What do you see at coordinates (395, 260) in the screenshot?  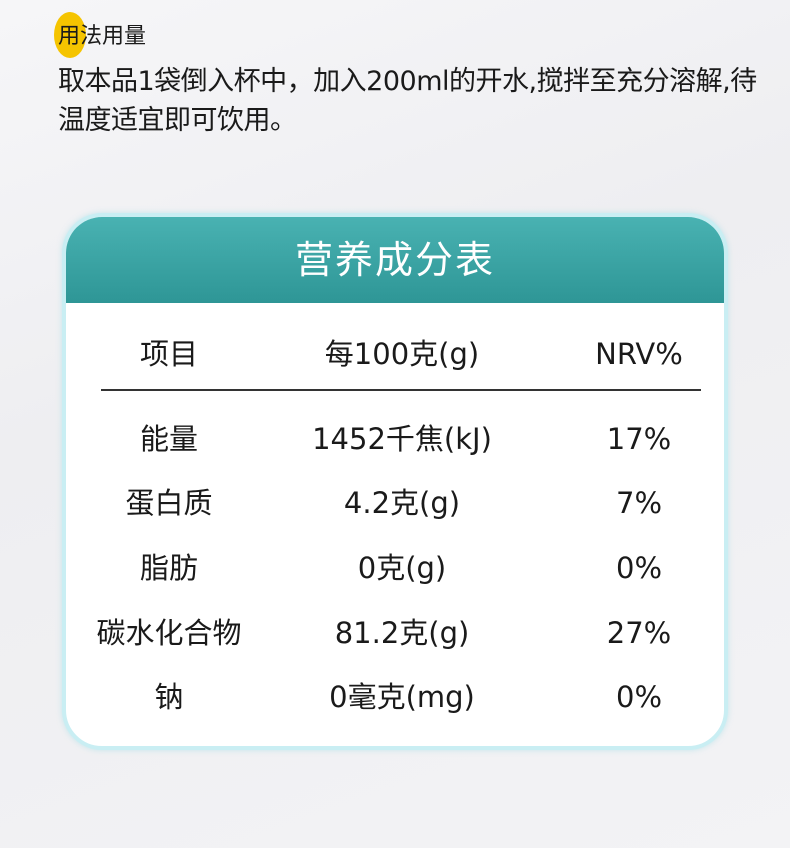 I see `nutrition-table-title: 营养成分表` at bounding box center [395, 260].